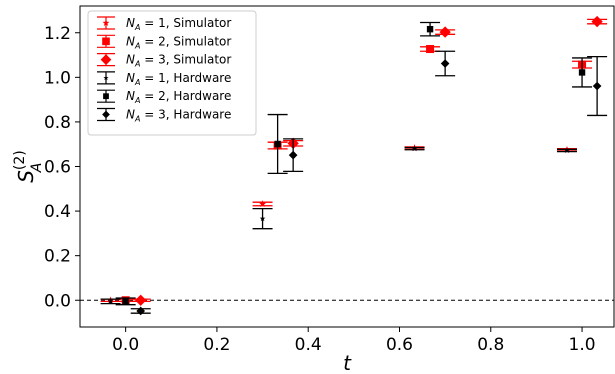 The image size is (615, 374). What do you see at coordinates (57, 301) in the screenshot?
I see `y-tick-label: 0.0` at bounding box center [57, 301].